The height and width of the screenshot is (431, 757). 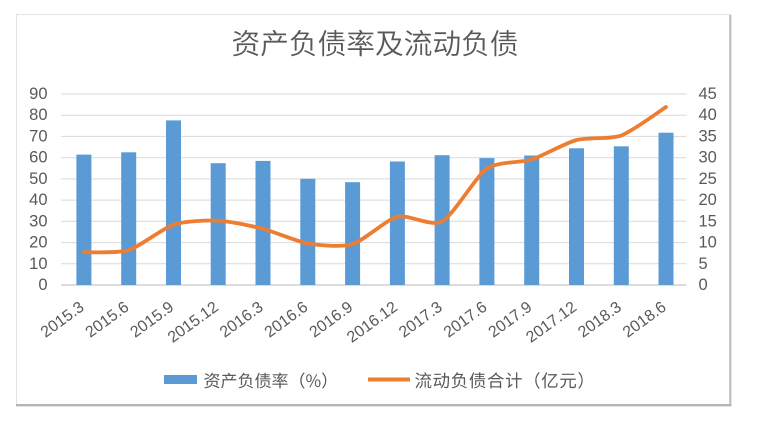 What do you see at coordinates (38, 158) in the screenshot?
I see `svg-text: 60` at bounding box center [38, 158].